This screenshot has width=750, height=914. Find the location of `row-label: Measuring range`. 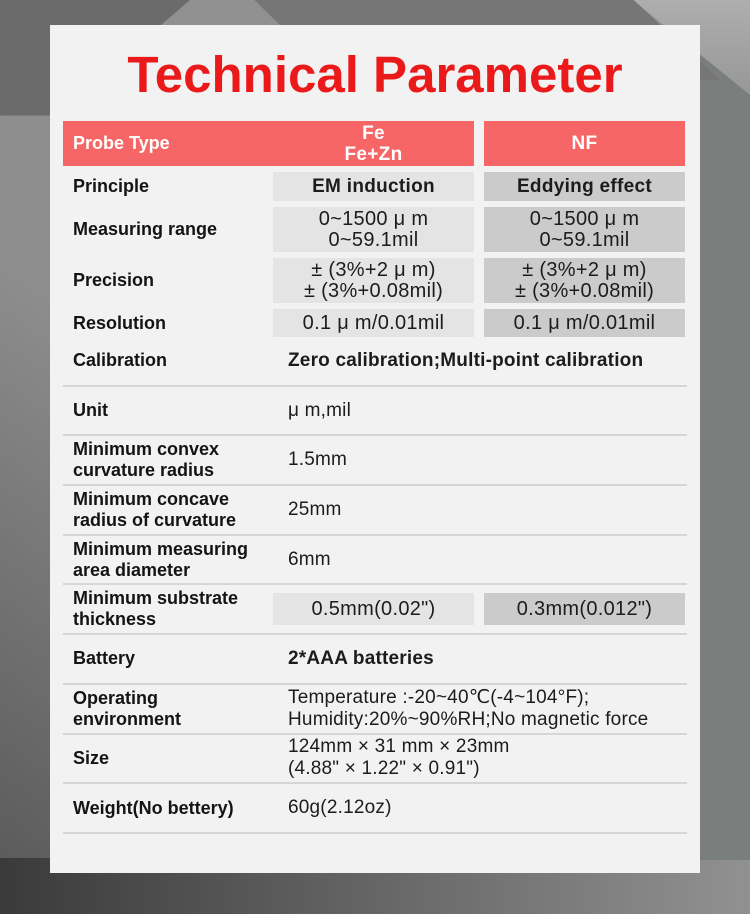

row-label: Measuring range is located at coordinates (145, 229).